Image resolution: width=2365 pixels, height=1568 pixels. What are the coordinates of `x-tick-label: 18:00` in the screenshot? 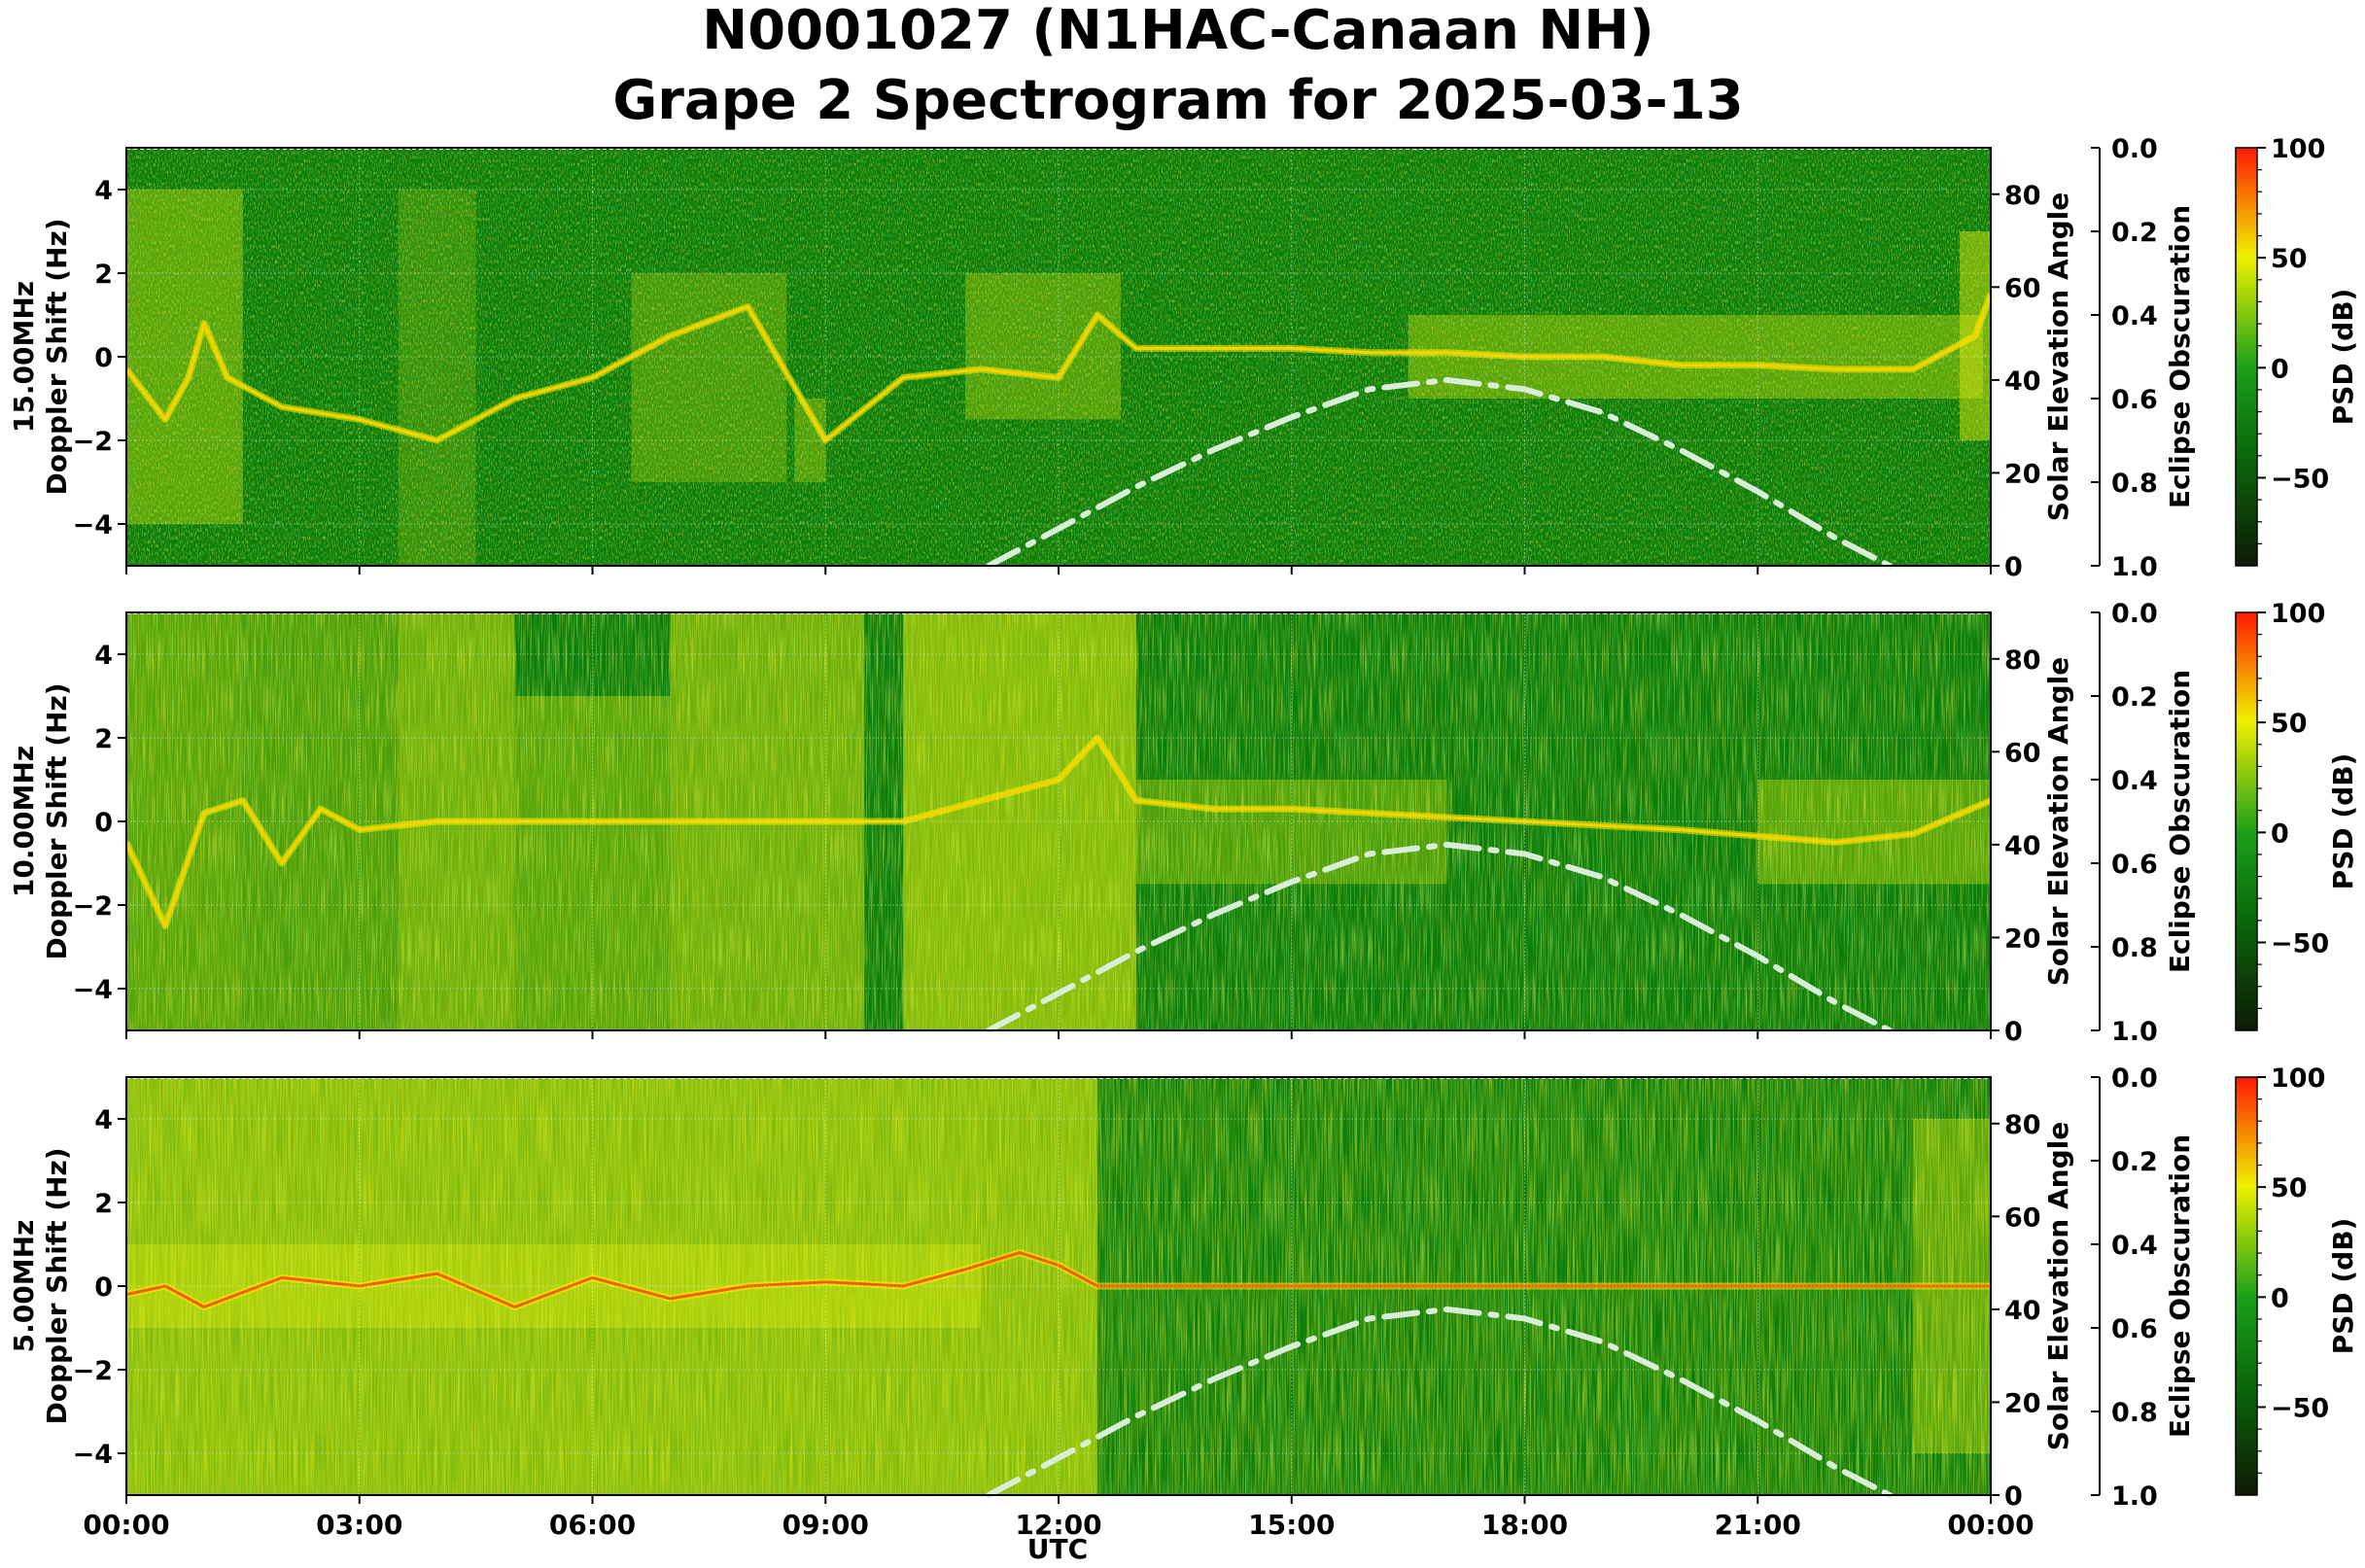 It's located at (1524, 1525).